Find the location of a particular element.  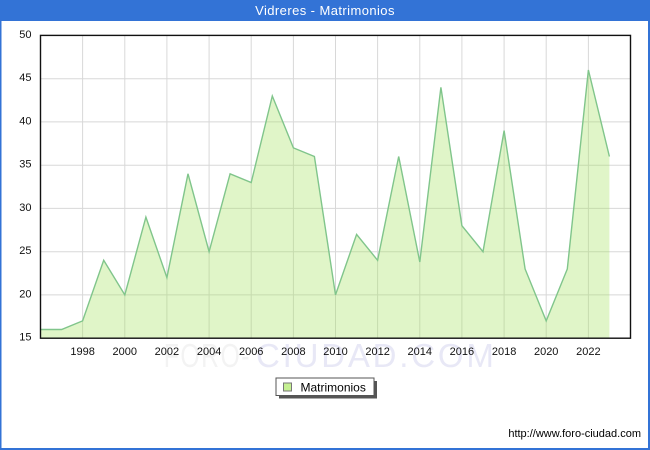

svg-text: 40 is located at coordinates (25, 121).